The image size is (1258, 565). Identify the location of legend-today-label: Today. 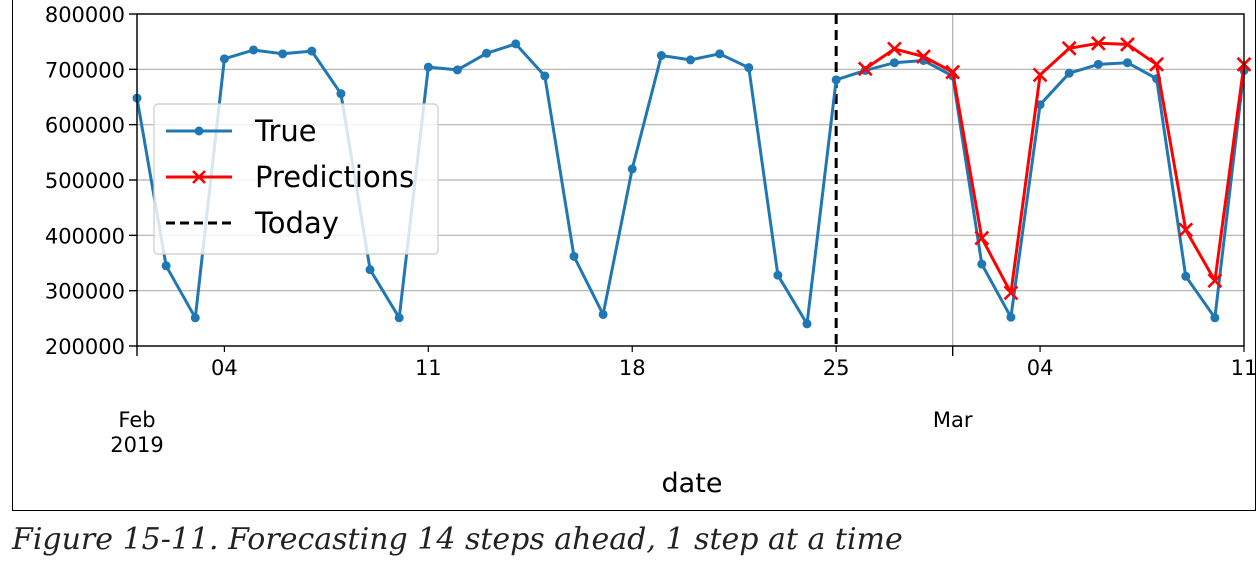
(296, 223).